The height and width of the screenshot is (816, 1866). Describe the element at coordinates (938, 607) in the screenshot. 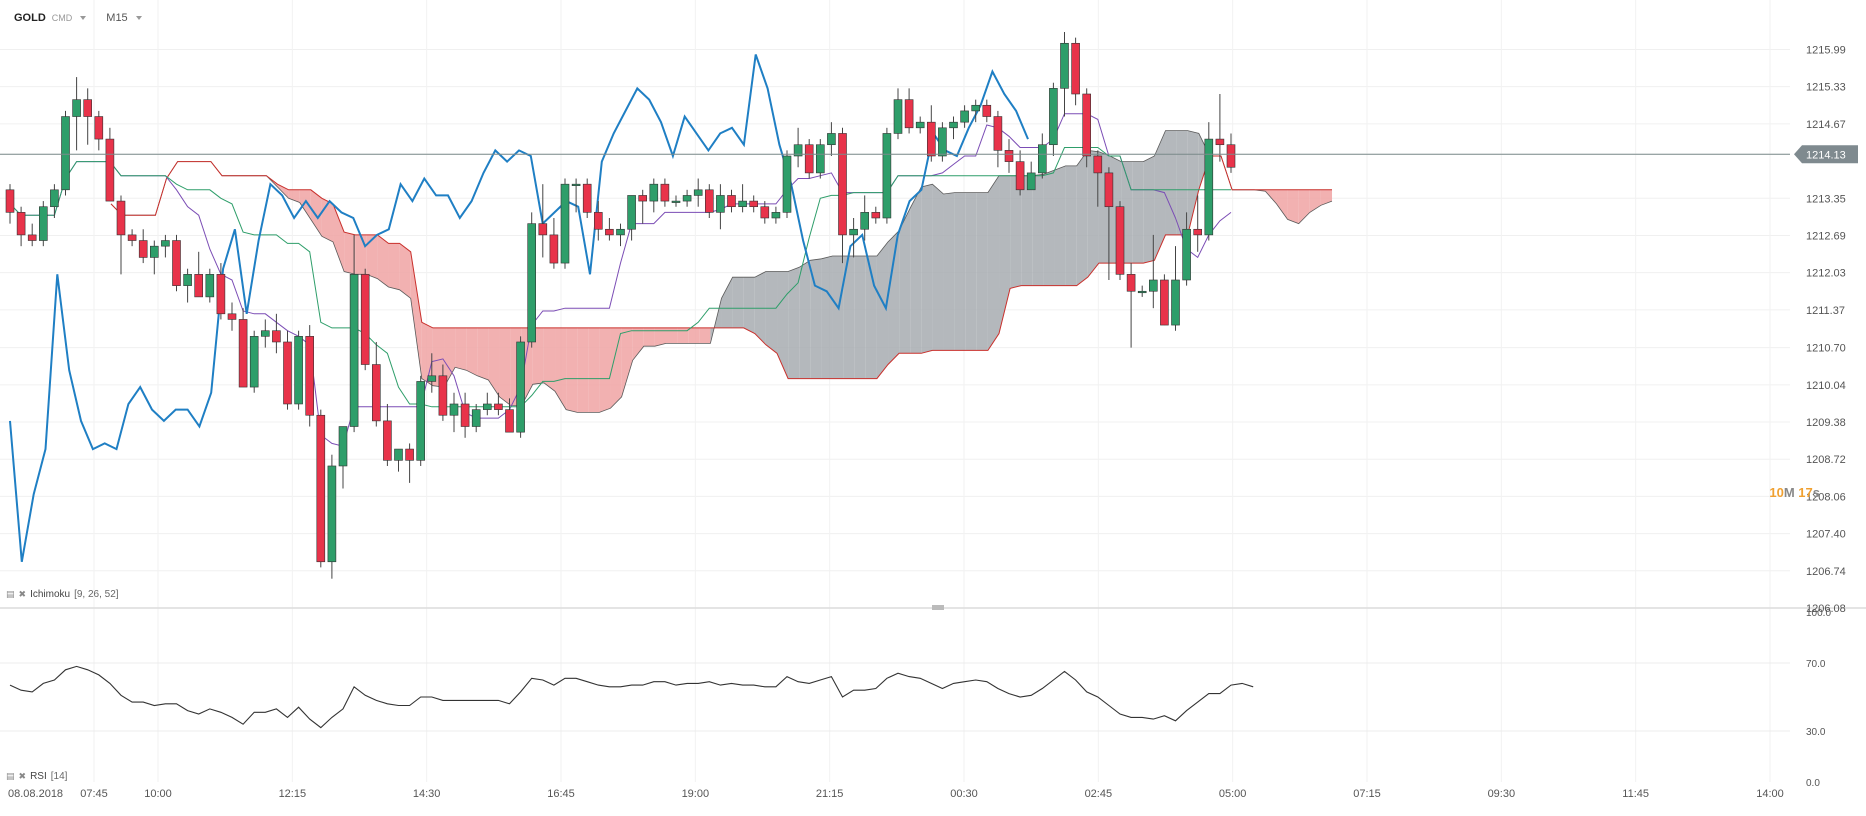

I see `panel-resize-handle` at that location.